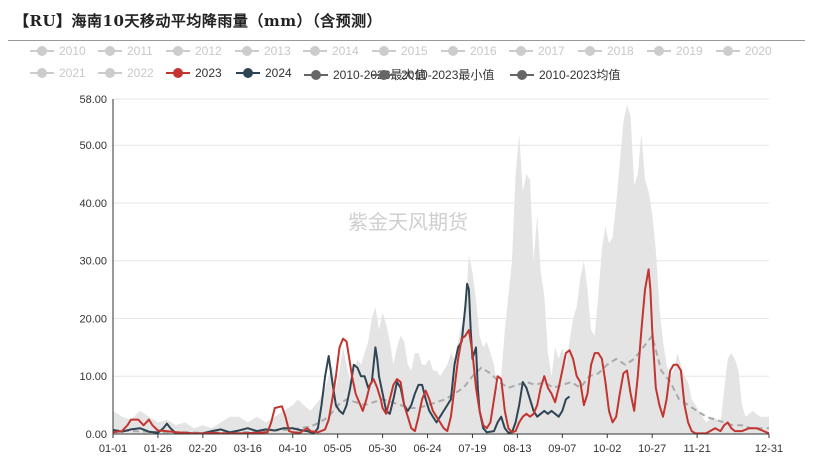  What do you see at coordinates (400, 51) in the screenshot?
I see `legend-item-2015: 2015` at bounding box center [400, 51].